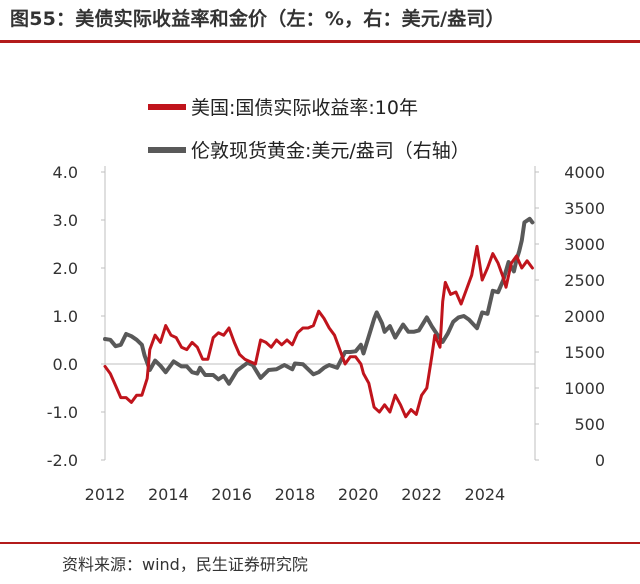  I want to click on right-axis-tick-labels: 4000 3500 3000 2500 2000 1500 1000 500 0, so click(570, 316).